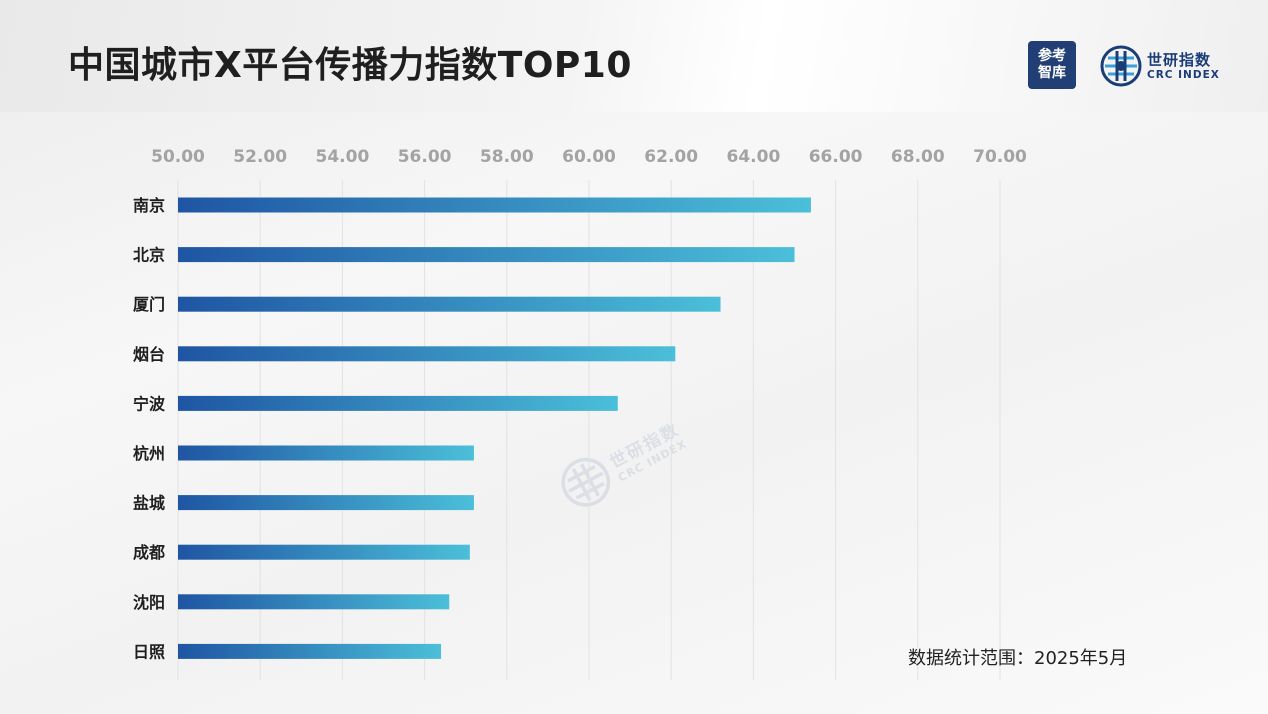 The height and width of the screenshot is (714, 1268). Describe the element at coordinates (149, 205) in the screenshot. I see `category-label: 南京` at that location.